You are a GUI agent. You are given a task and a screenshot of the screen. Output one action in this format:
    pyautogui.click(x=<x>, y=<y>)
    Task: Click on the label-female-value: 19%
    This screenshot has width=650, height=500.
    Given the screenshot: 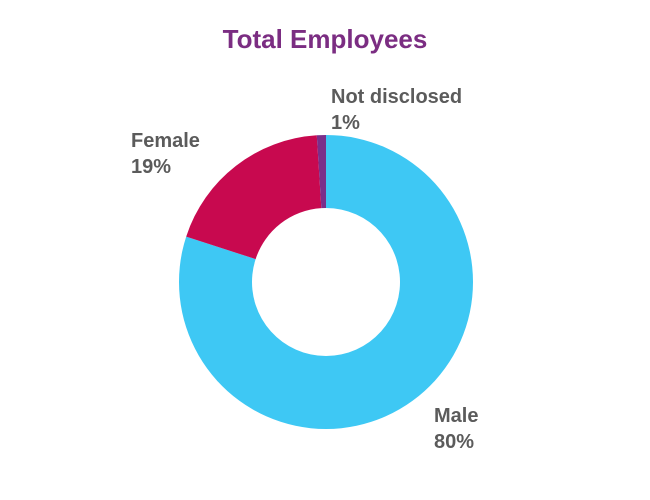 What is the action you would take?
    pyautogui.click(x=151, y=167)
    